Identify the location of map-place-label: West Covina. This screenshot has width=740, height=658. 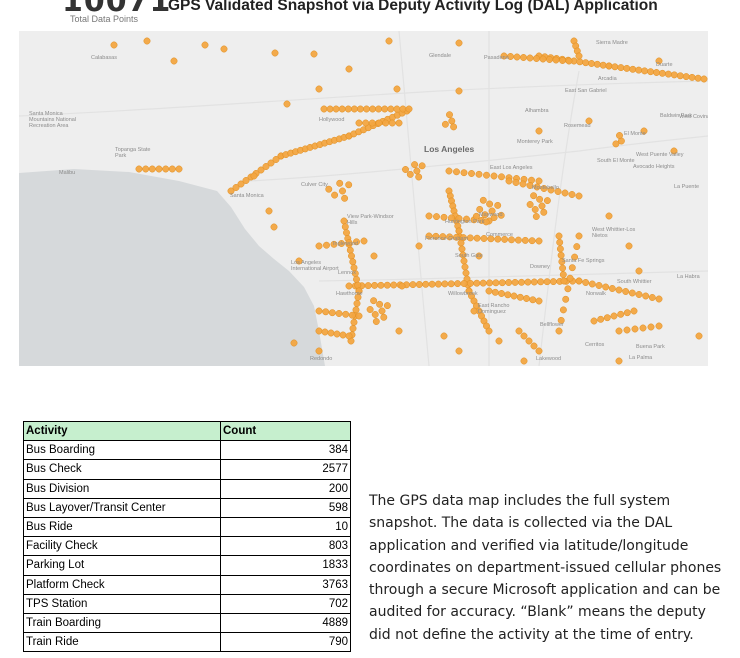
(693, 117).